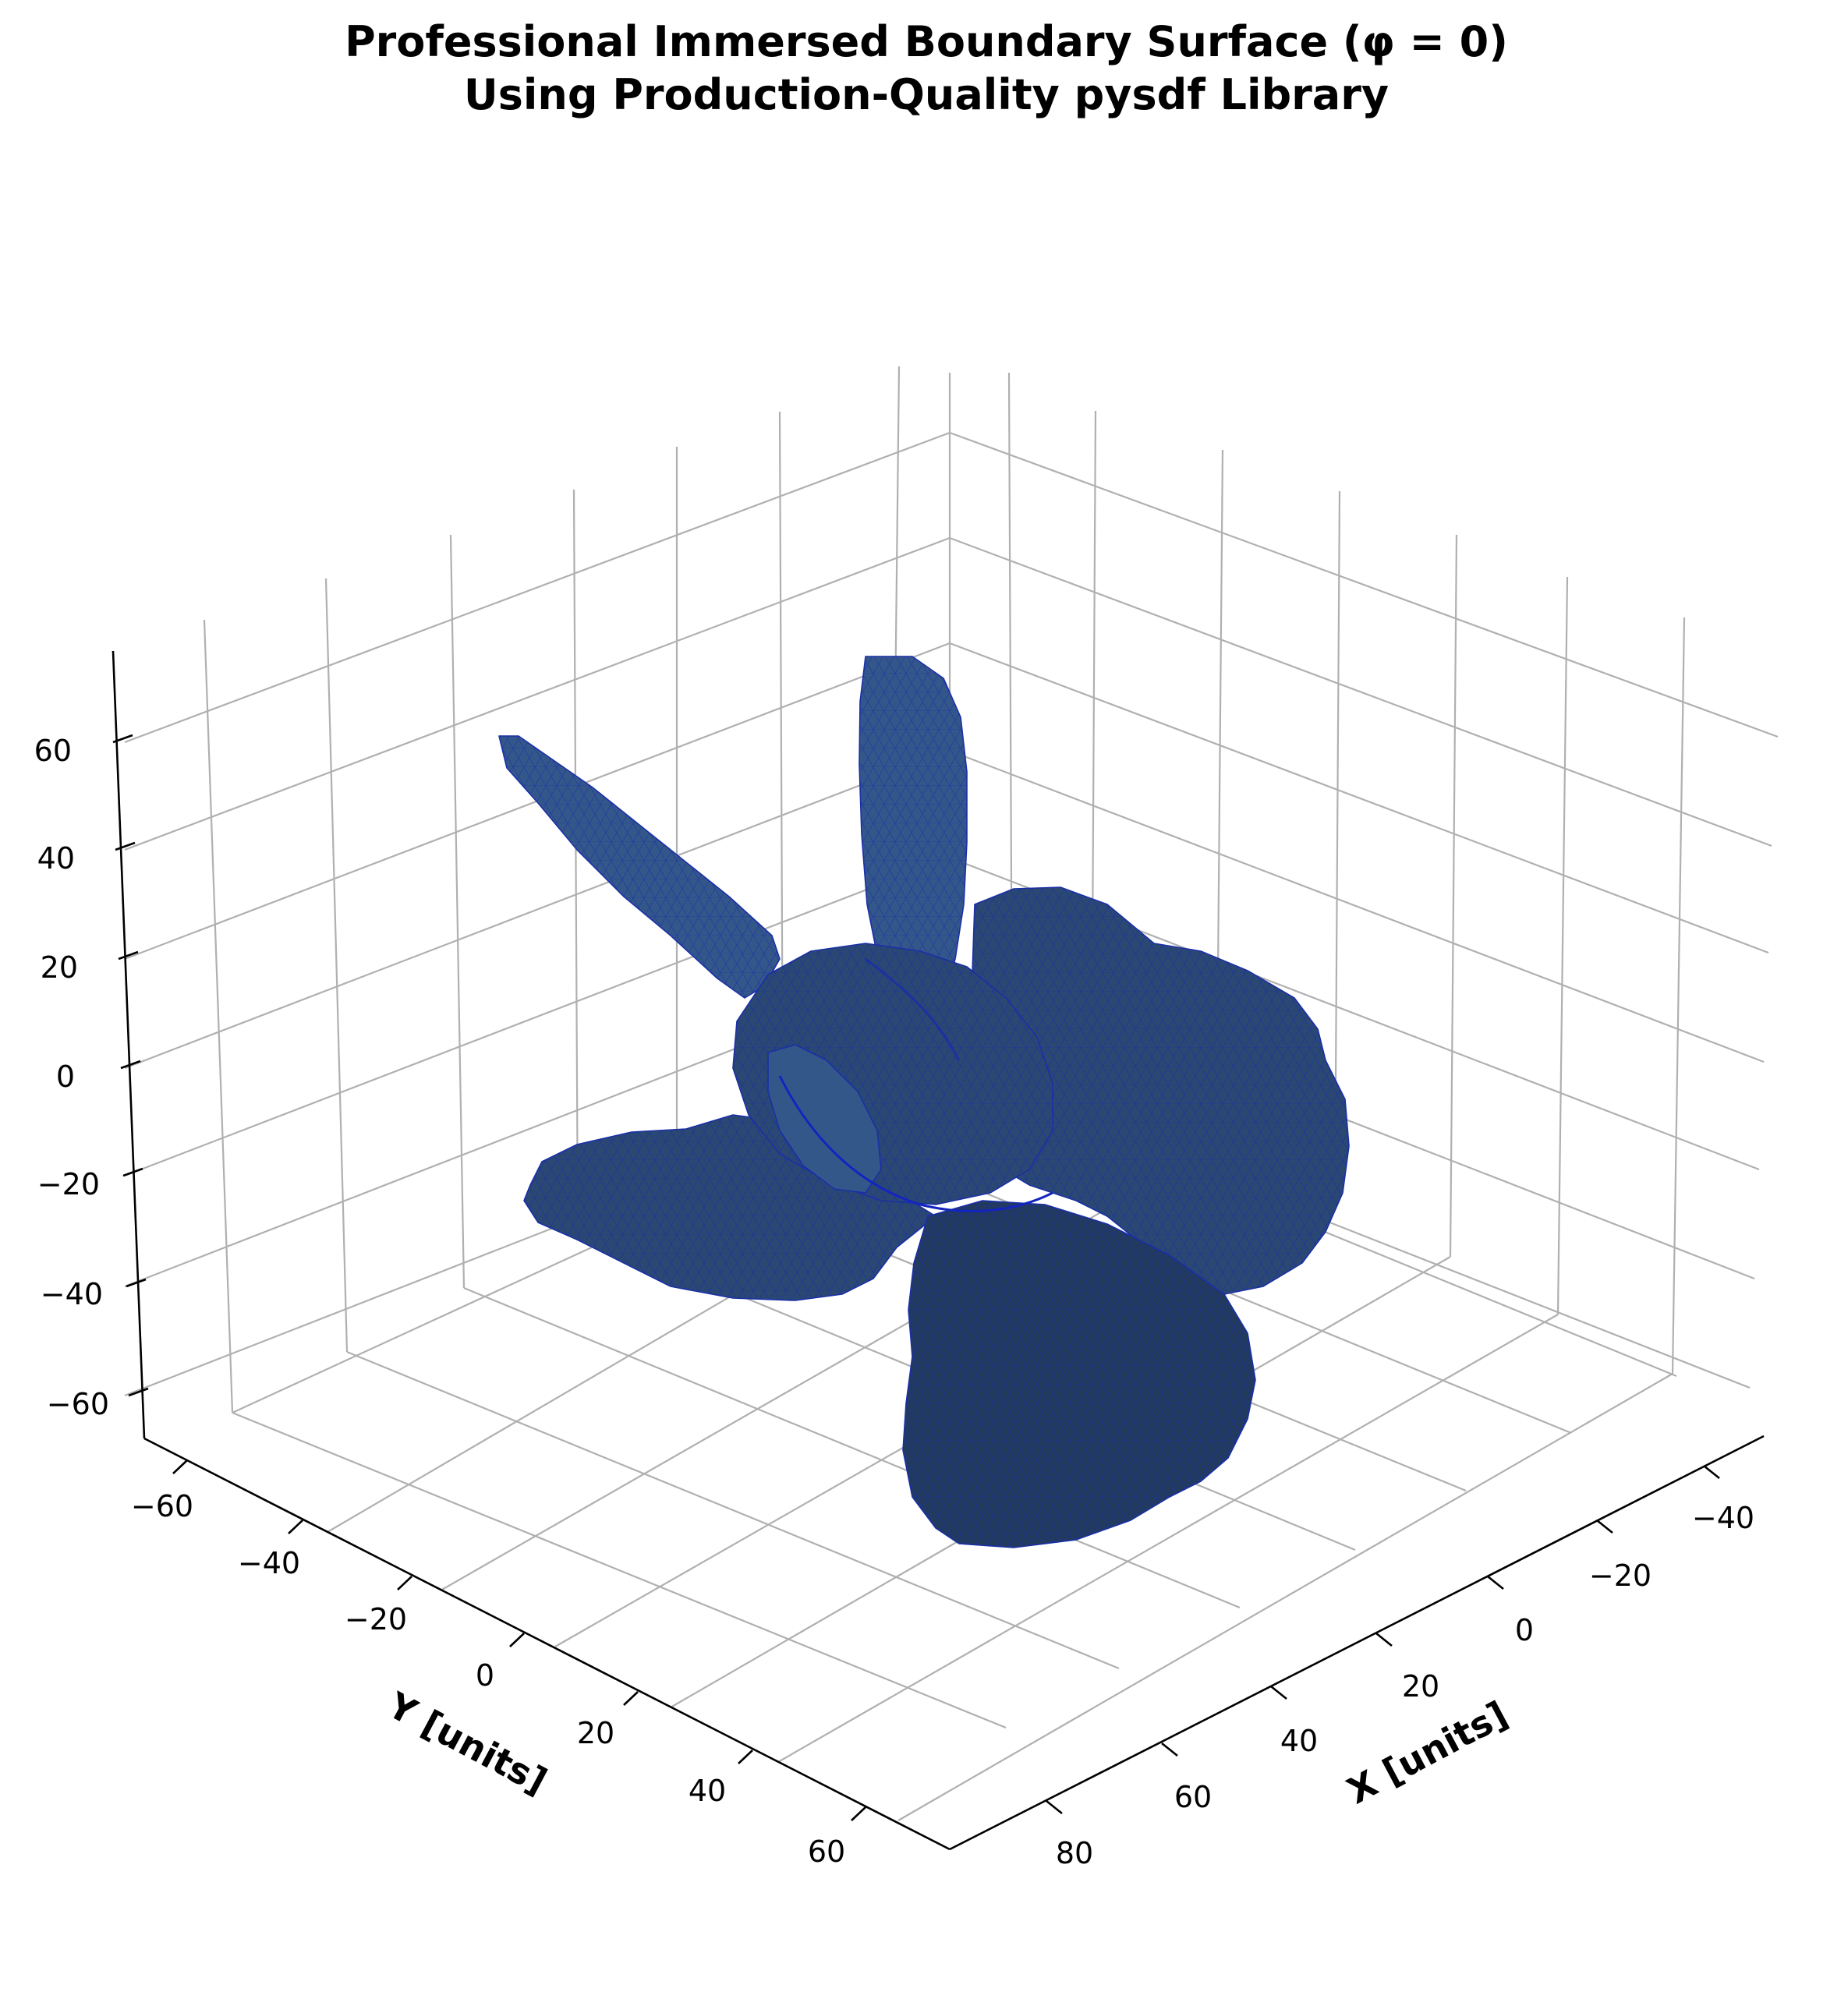 Image resolution: width=1848 pixels, height=1999 pixels. I want to click on y-axis-line, so click(547, 1644).